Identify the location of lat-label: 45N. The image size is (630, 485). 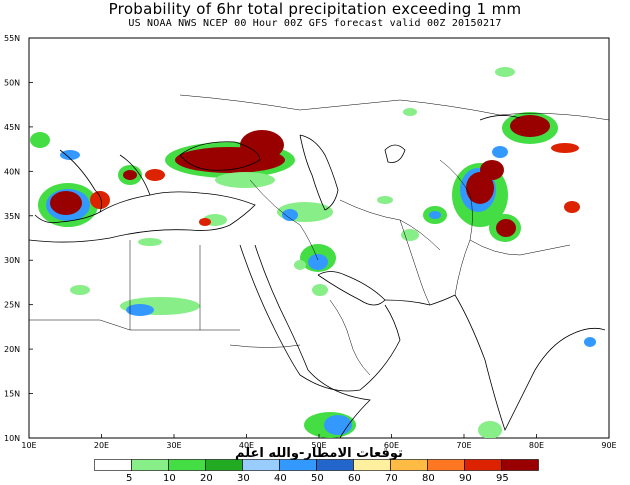
(12, 127).